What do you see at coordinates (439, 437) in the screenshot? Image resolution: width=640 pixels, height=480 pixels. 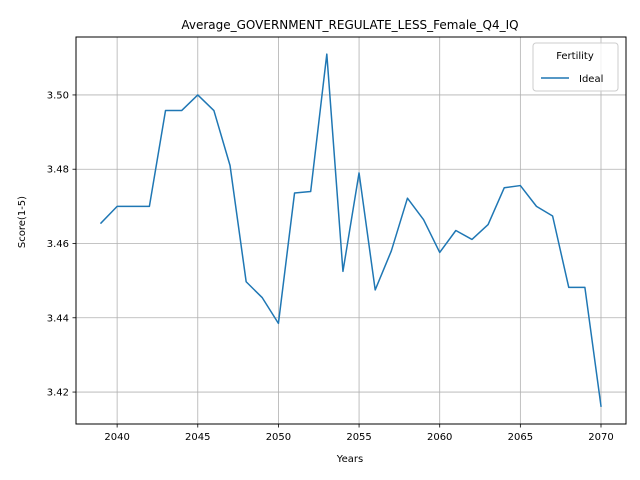 I see `x-tick-label: 2060` at bounding box center [439, 437].